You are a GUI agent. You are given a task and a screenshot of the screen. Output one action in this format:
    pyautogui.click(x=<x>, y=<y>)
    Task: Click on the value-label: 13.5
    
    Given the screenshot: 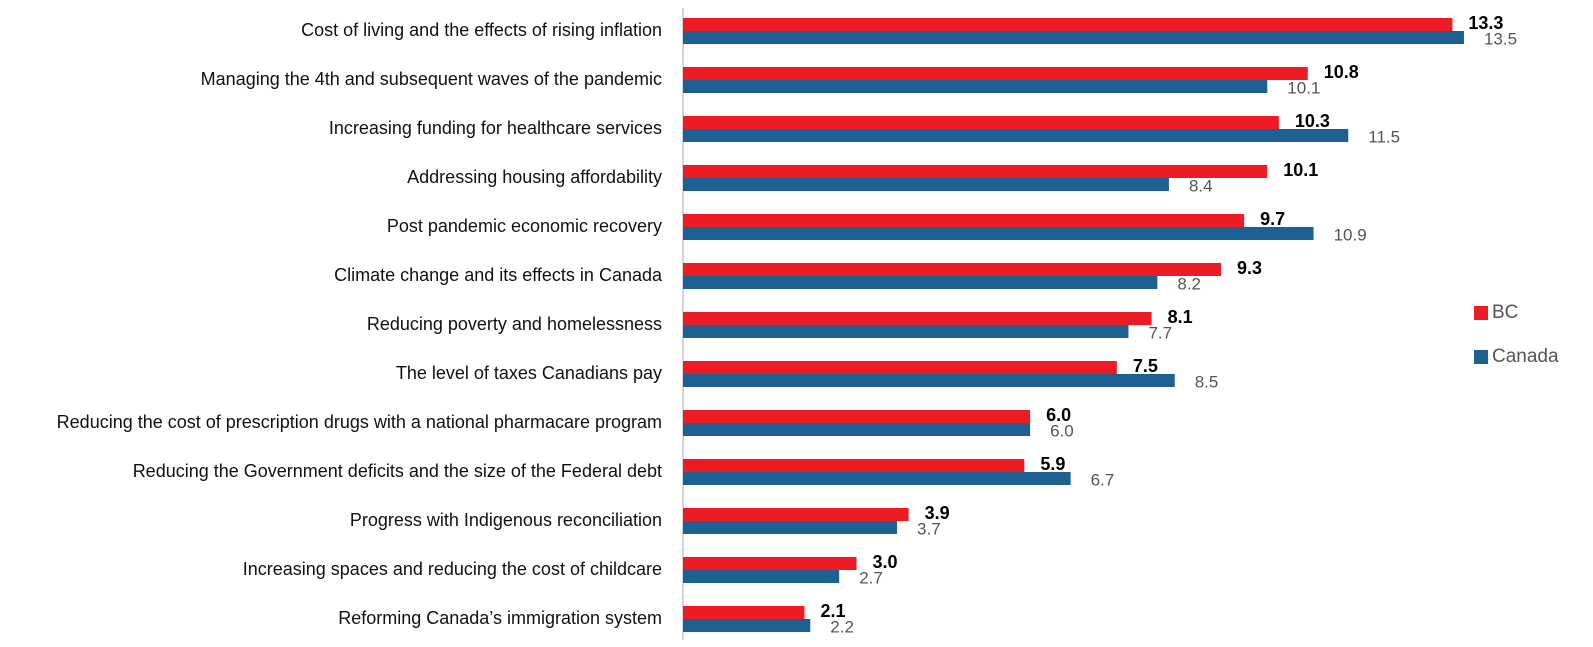 What is the action you would take?
    pyautogui.click(x=1500, y=38)
    